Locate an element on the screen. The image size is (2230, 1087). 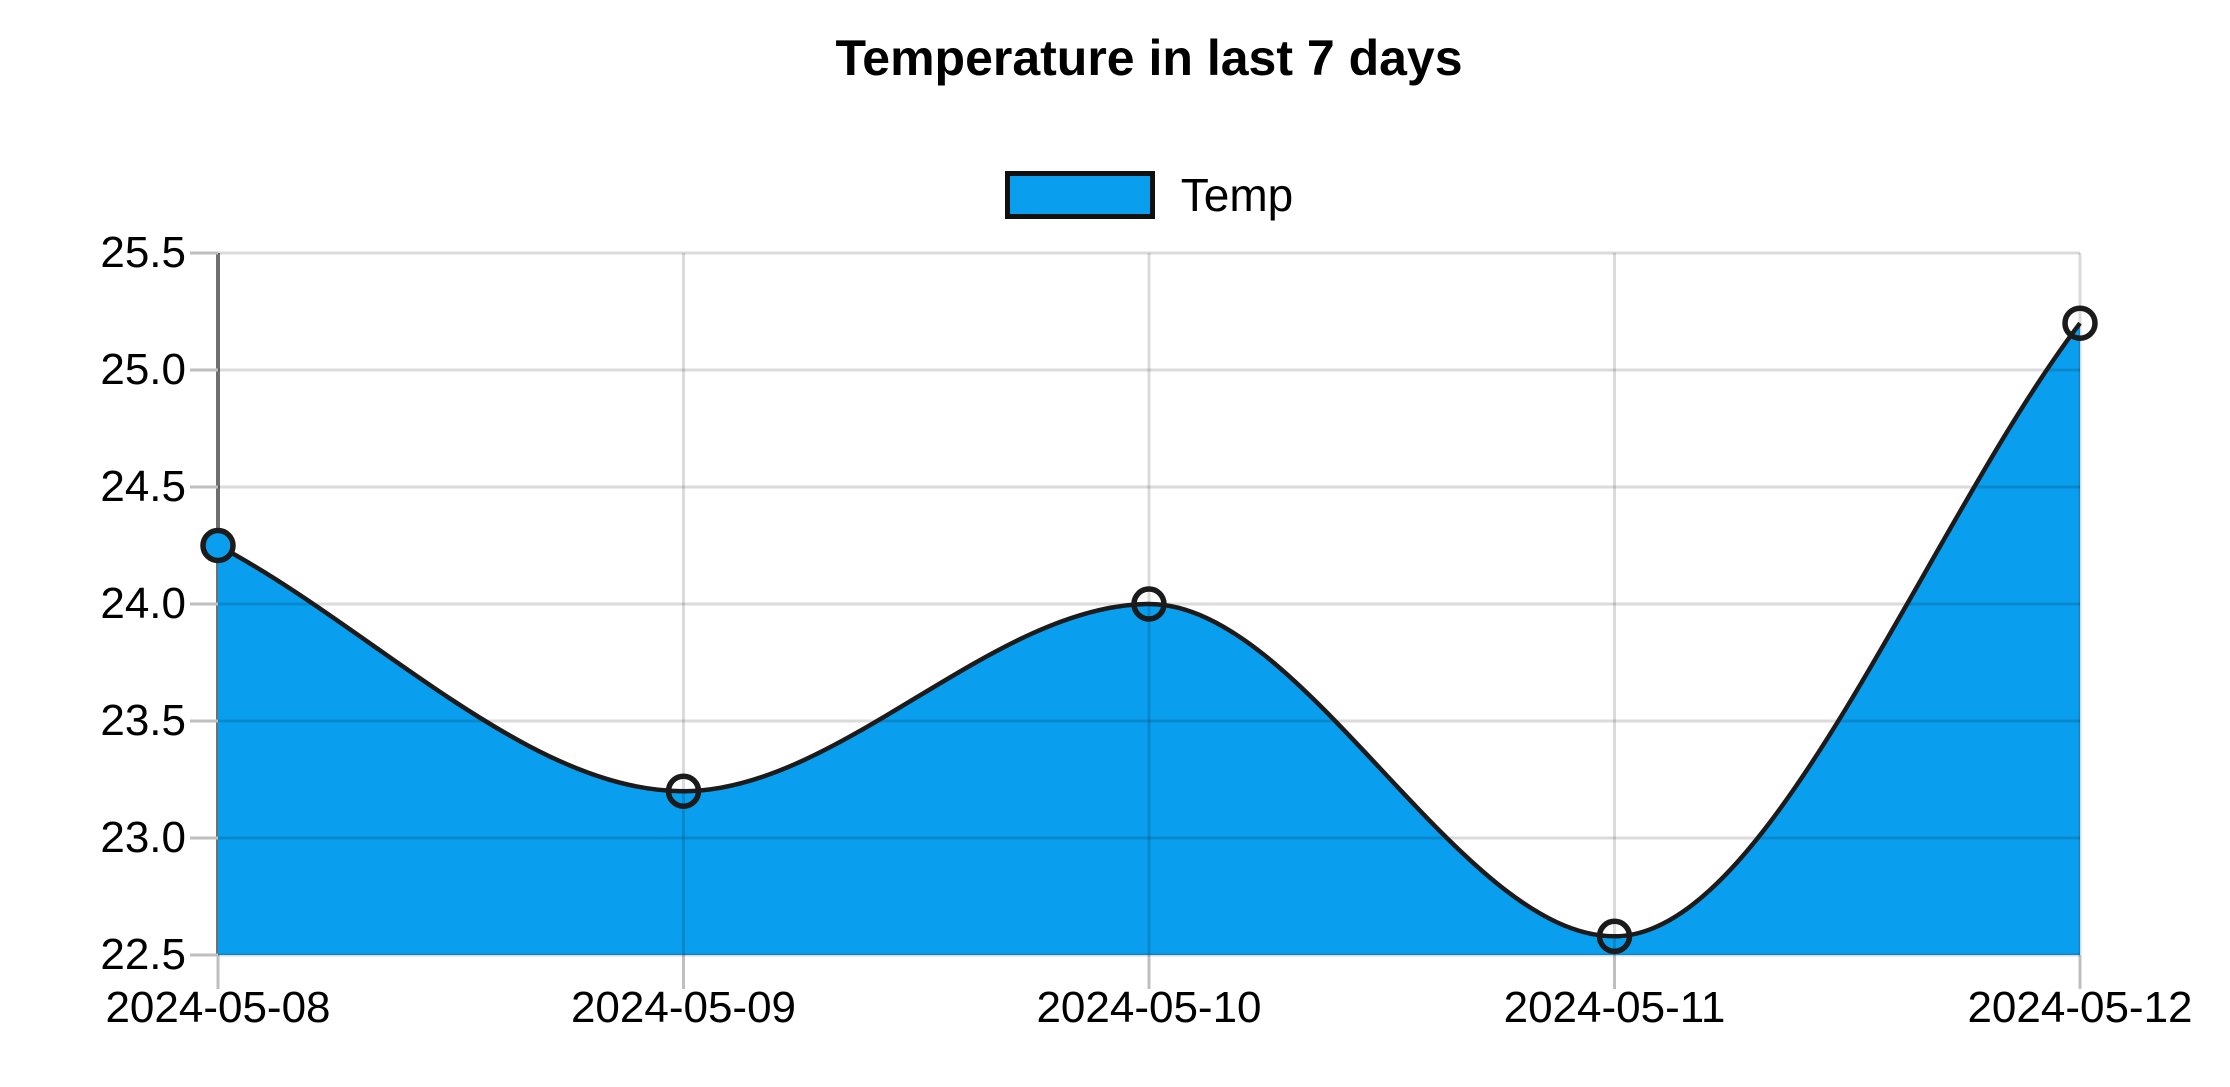
chart-title: Temperature in last 7 days is located at coordinates (1149, 58).